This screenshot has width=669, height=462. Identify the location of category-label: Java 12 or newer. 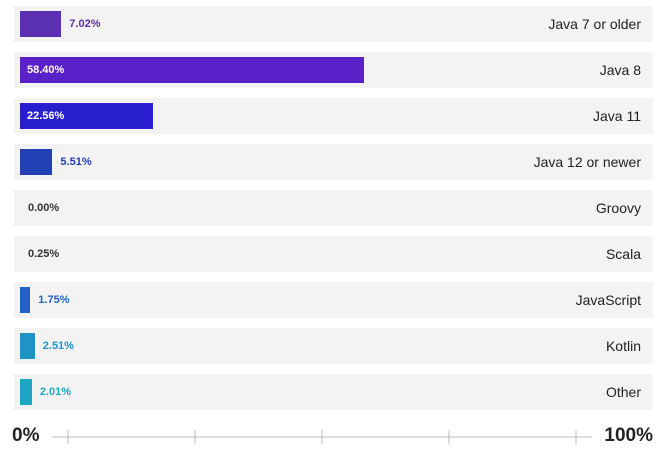
(587, 162).